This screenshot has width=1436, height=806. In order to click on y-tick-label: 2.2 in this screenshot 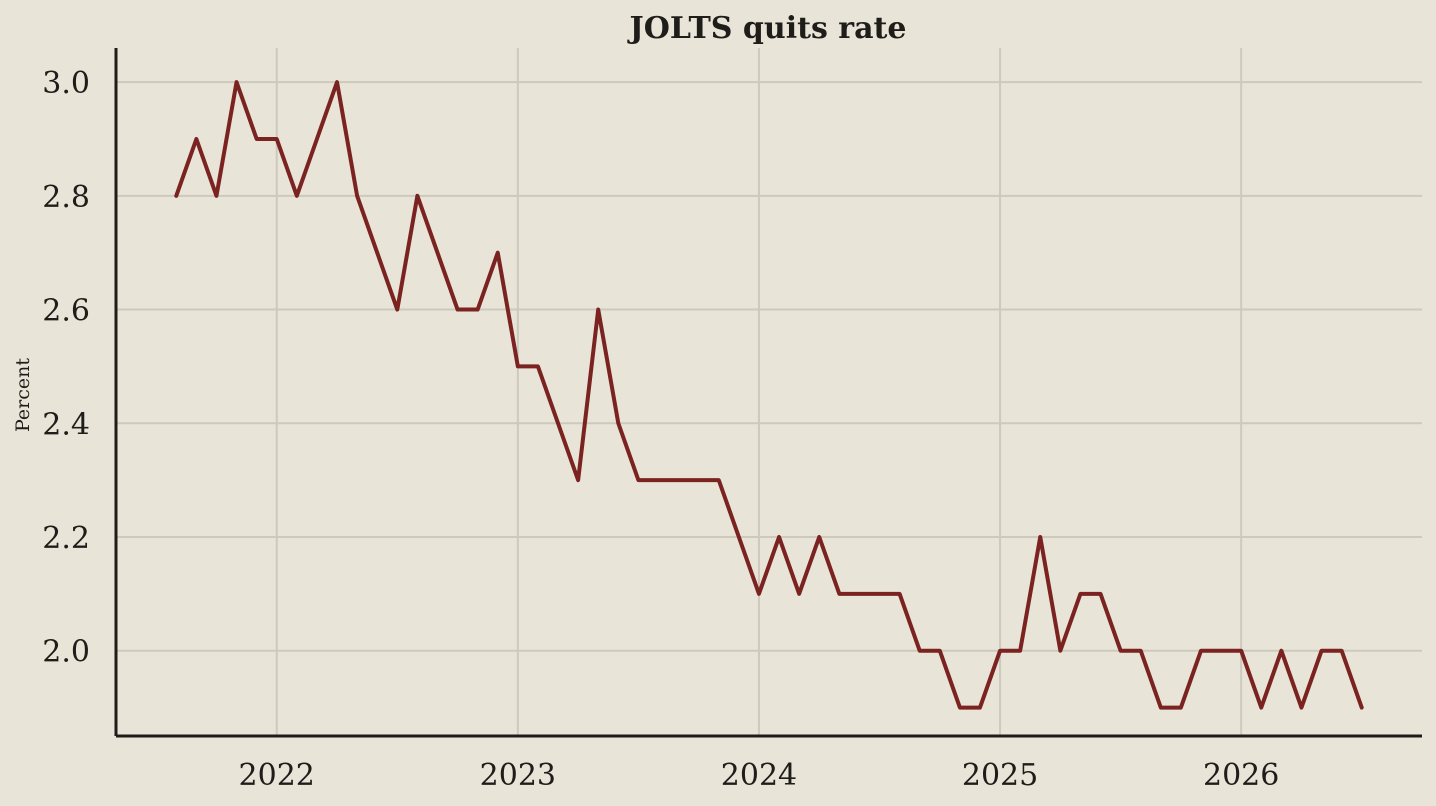, I will do `click(66, 538)`.